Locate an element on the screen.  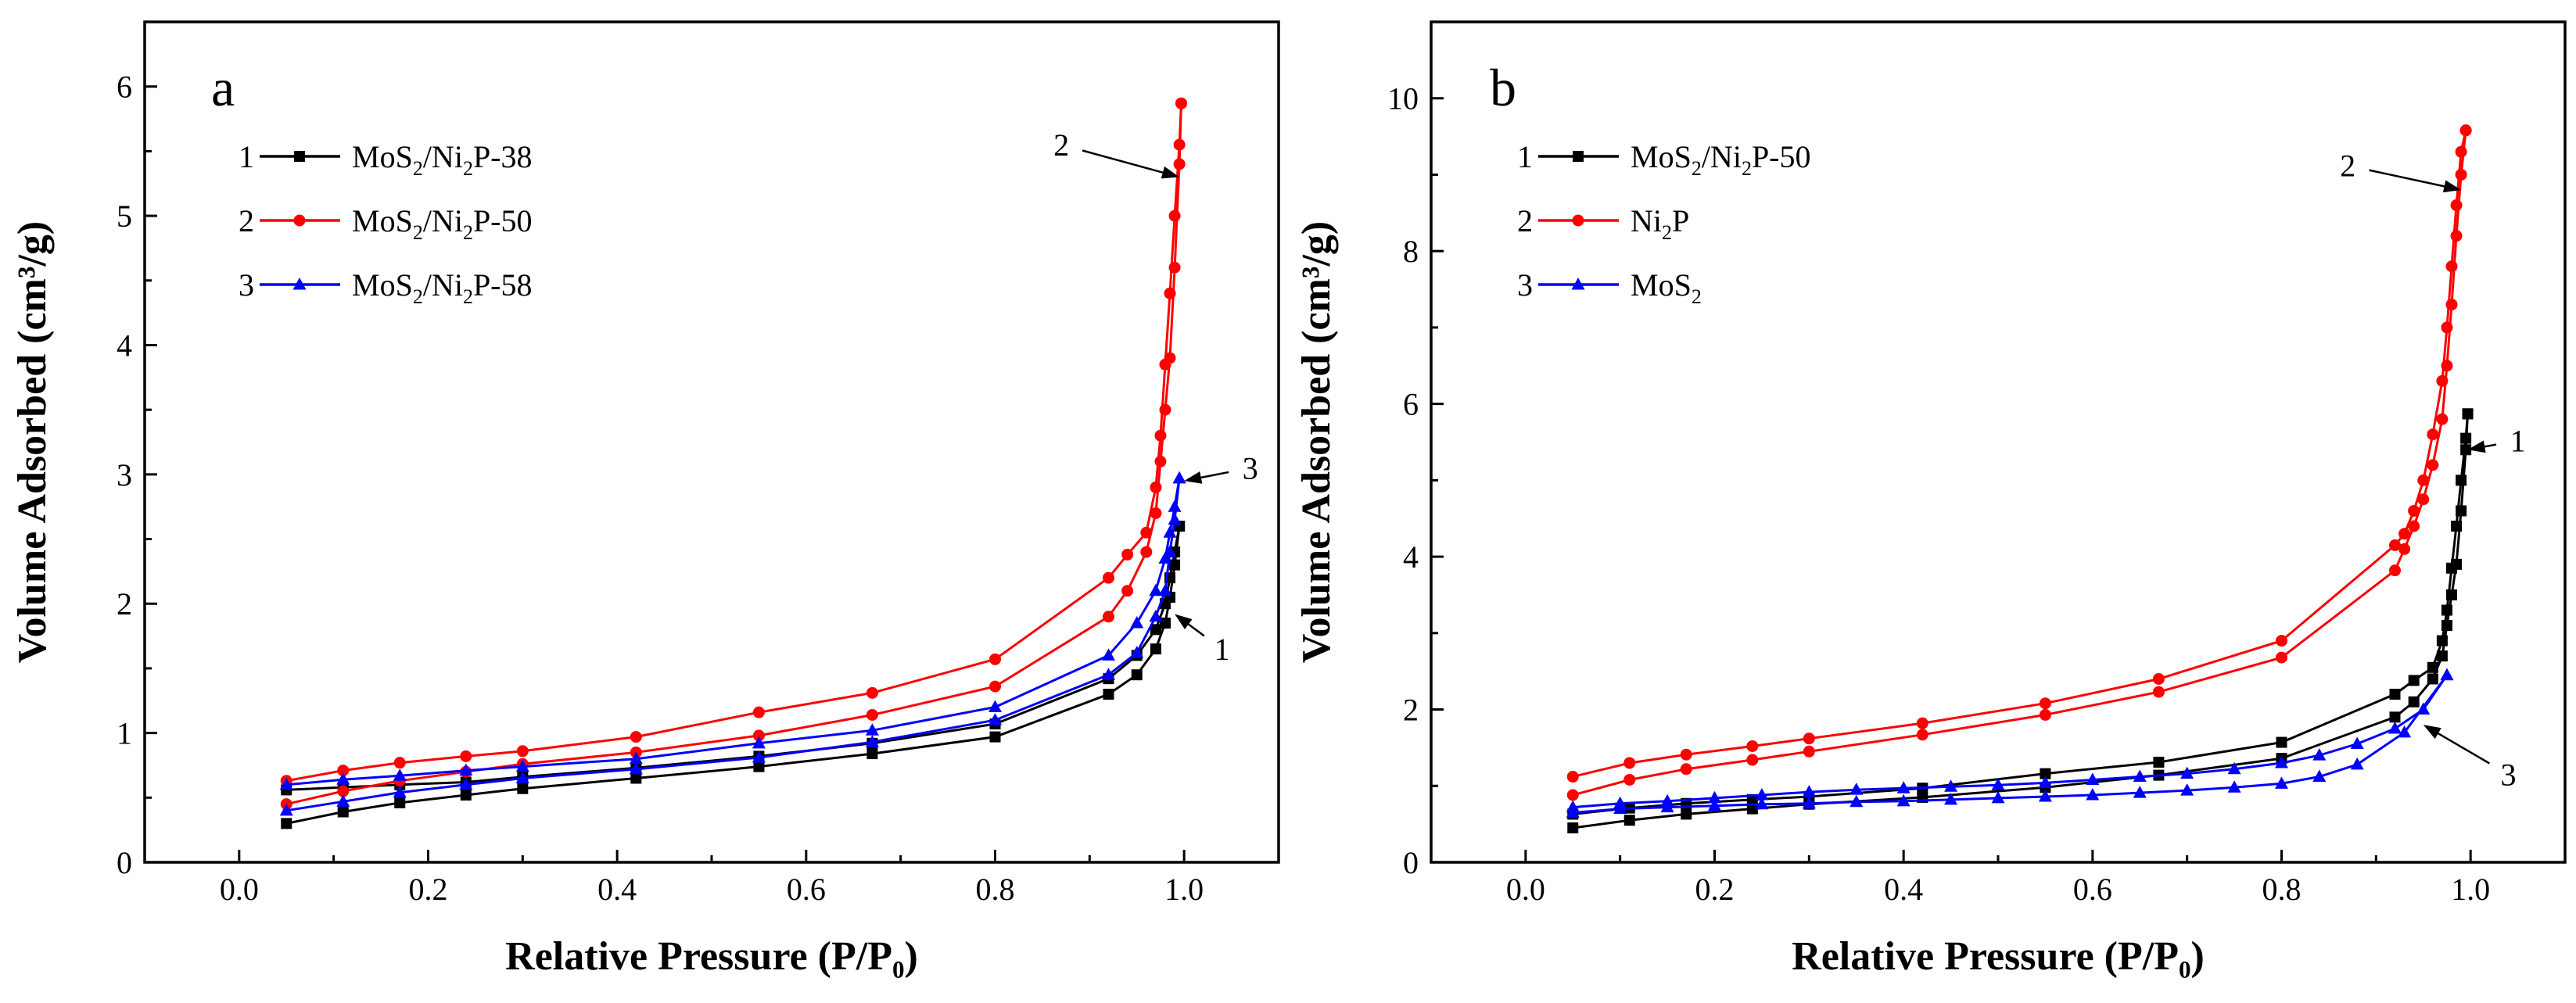
legend-entry: 3 MoS2/Ni2P-58 is located at coordinates (386, 288).